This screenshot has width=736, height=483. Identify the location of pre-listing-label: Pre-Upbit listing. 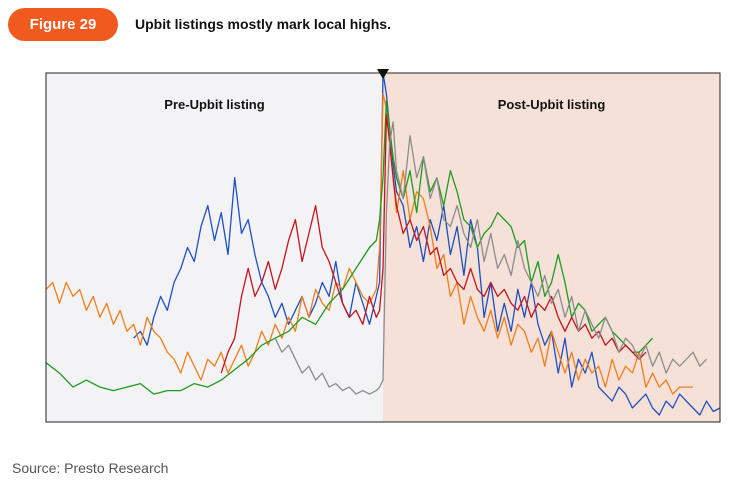
(214, 104).